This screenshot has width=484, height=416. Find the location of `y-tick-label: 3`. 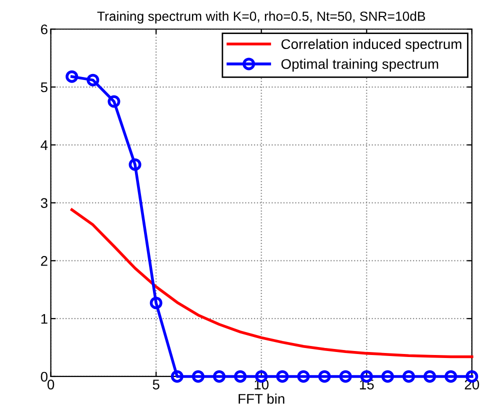

y-tick-label: 3 is located at coordinates (44, 203).